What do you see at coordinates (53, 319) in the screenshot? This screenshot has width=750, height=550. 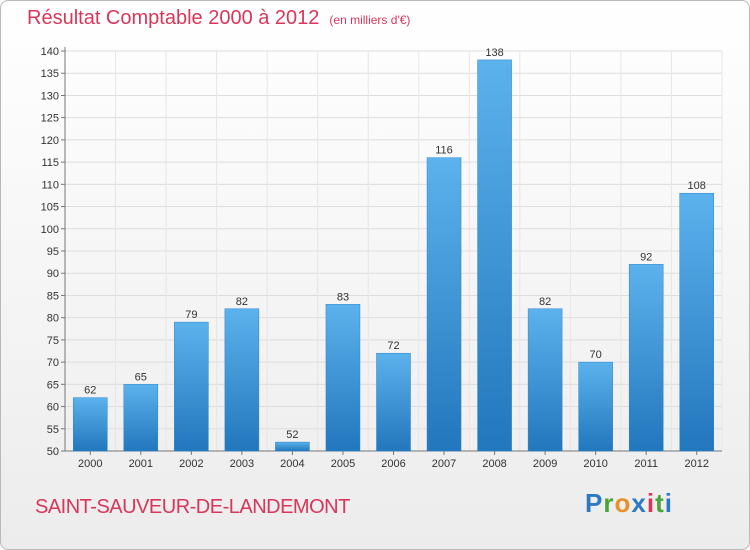 I see `y-tick-label: 80` at bounding box center [53, 319].